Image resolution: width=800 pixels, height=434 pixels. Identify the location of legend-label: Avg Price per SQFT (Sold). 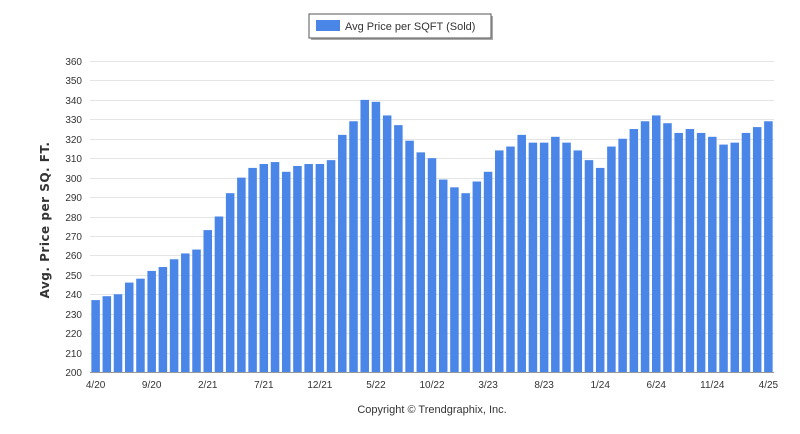
(410, 27).